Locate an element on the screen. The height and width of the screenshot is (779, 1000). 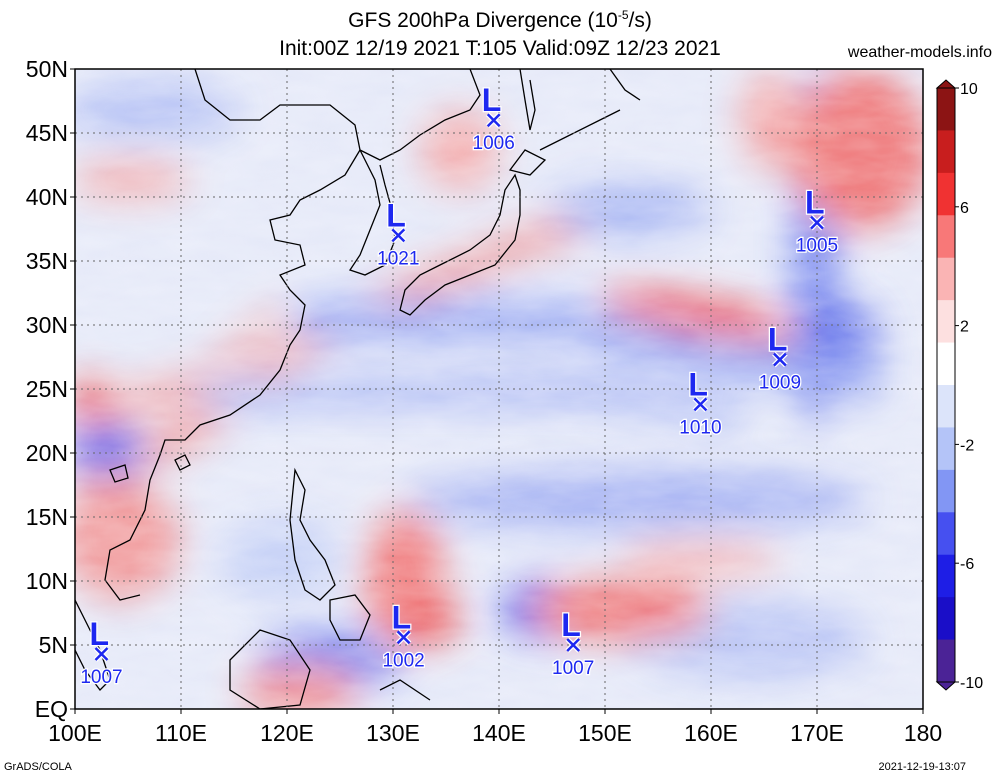
timestamp: 2021-12-19-13:07 is located at coordinates (922, 767).